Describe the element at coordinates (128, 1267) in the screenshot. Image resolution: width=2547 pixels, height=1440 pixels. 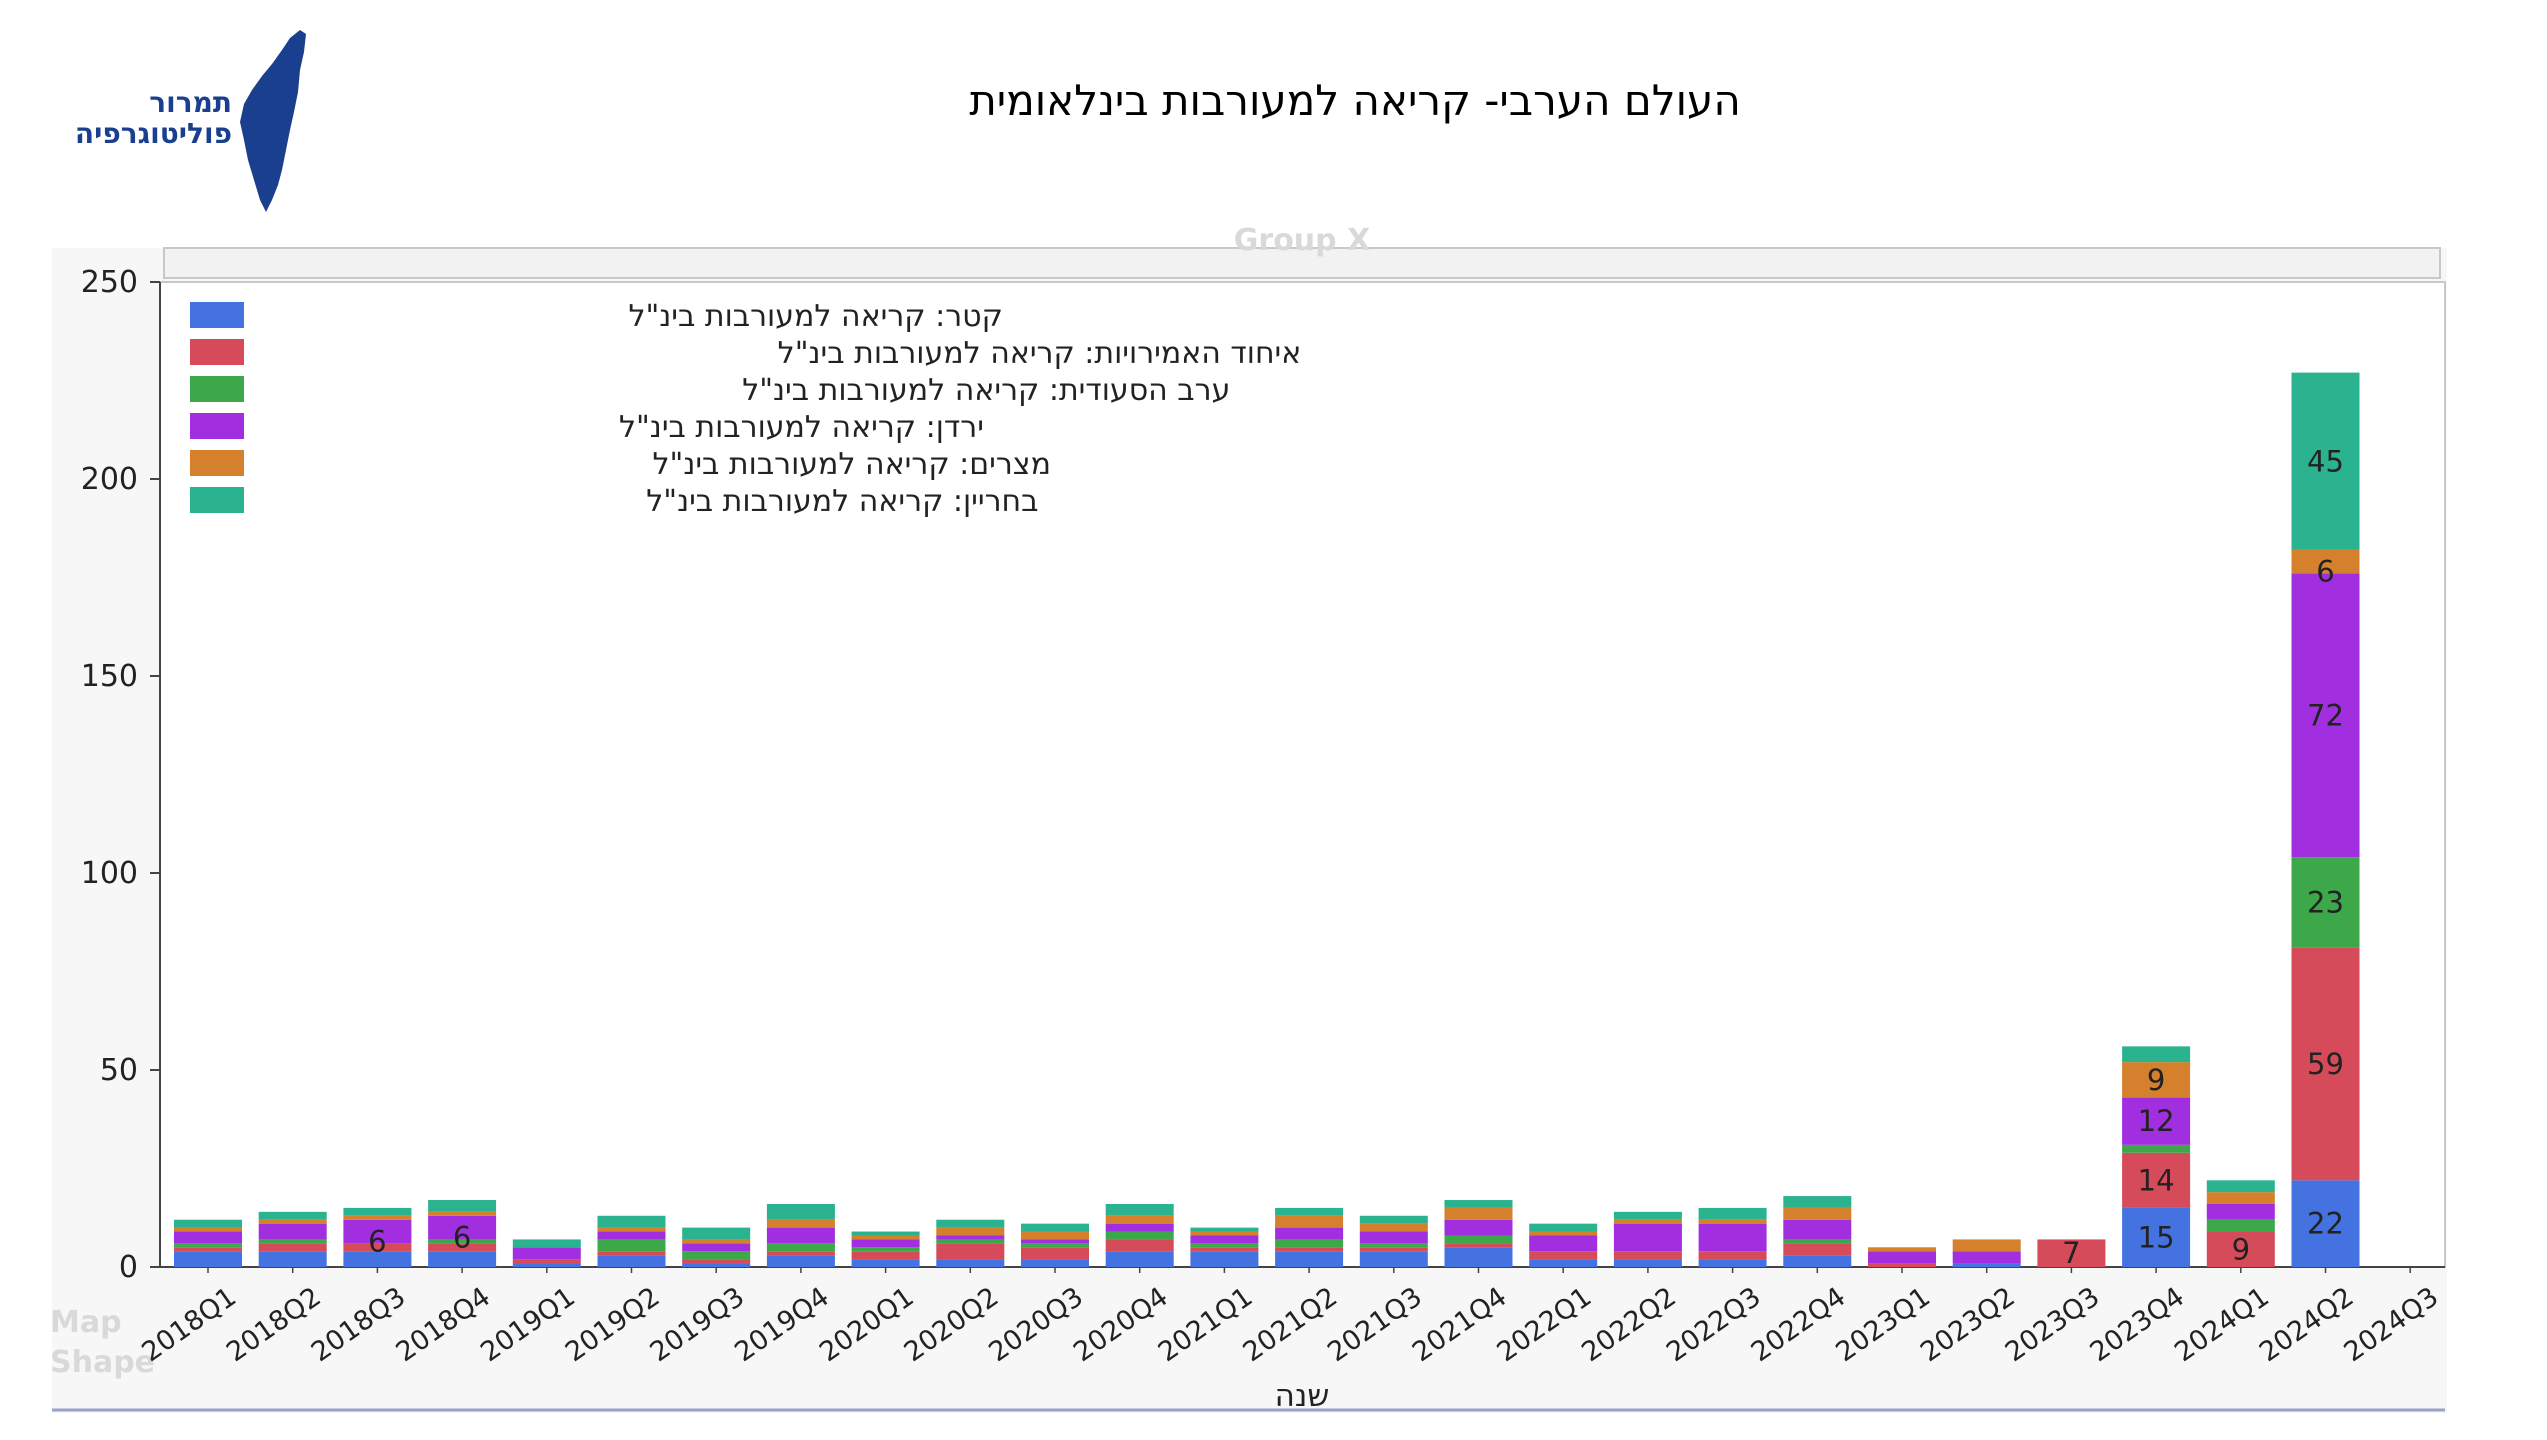
I see `y-tick-label: 0` at that location.